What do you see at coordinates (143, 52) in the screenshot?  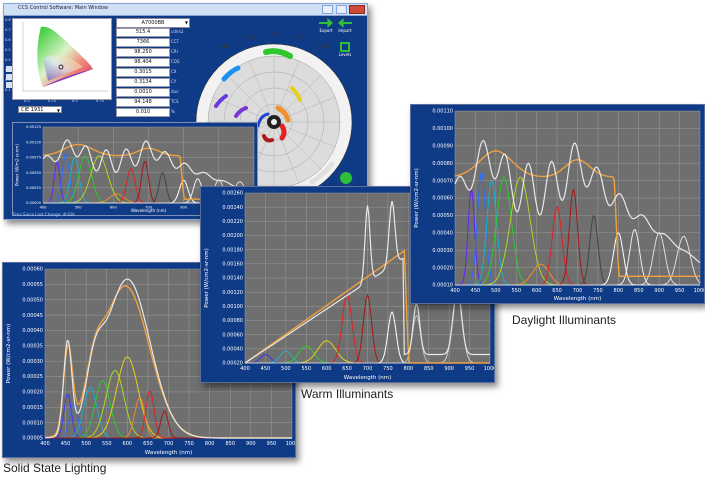 I see `reading-value: 98.250` at bounding box center [143, 52].